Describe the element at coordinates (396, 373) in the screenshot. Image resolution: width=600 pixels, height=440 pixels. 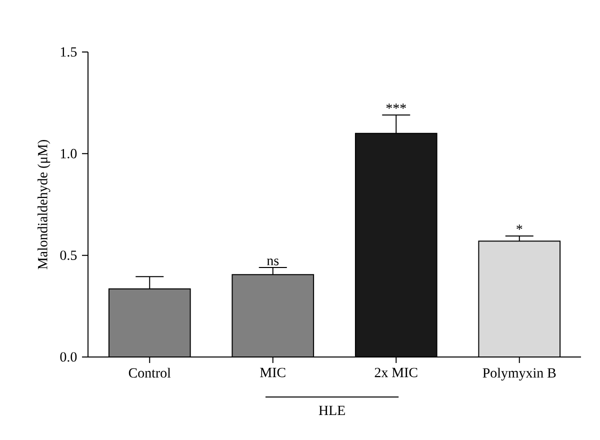
I see `x-tick-label: 2x MIC` at that location.